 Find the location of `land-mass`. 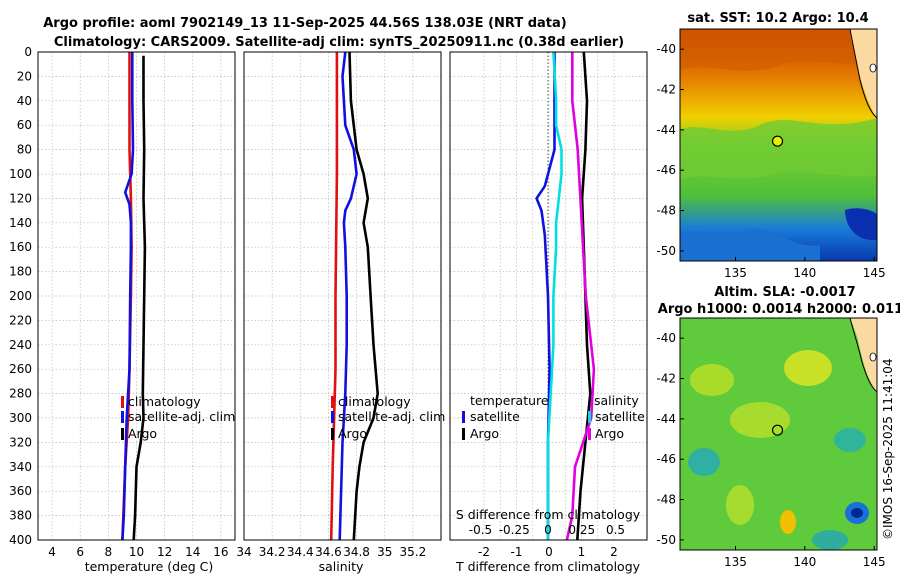

land-mass is located at coordinates (863, 73).